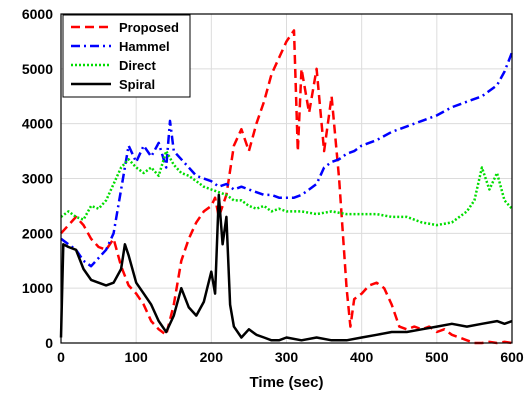 Image resolution: width=525 pixels, height=401 pixels. I want to click on x-tick-label: 500, so click(437, 357).